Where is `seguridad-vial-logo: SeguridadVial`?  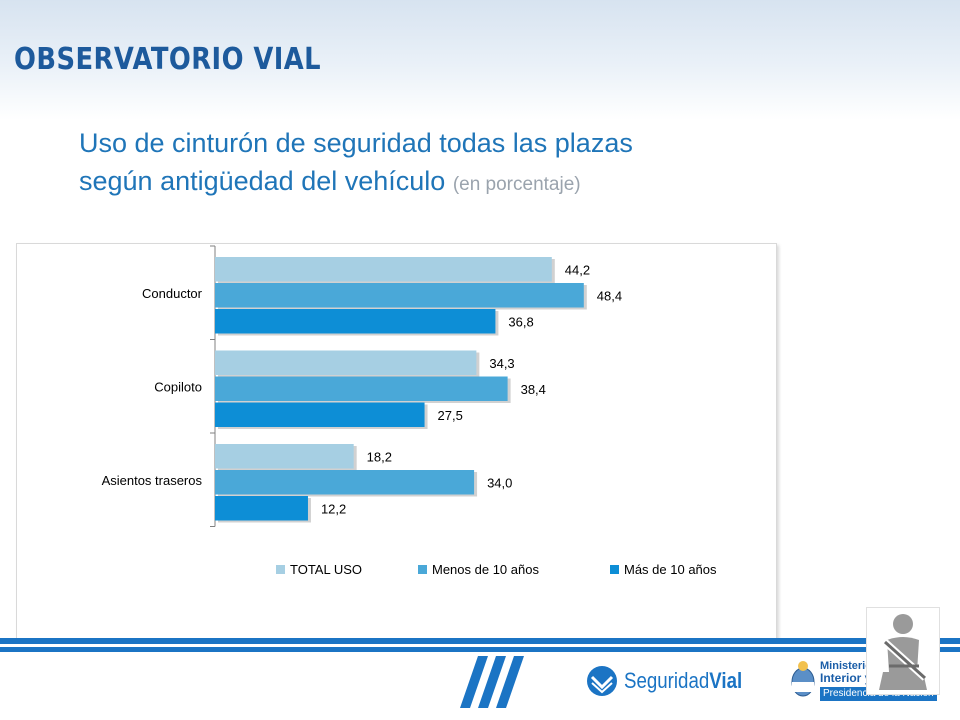 seguridad-vial-logo: SeguridadVial is located at coordinates (674, 681).